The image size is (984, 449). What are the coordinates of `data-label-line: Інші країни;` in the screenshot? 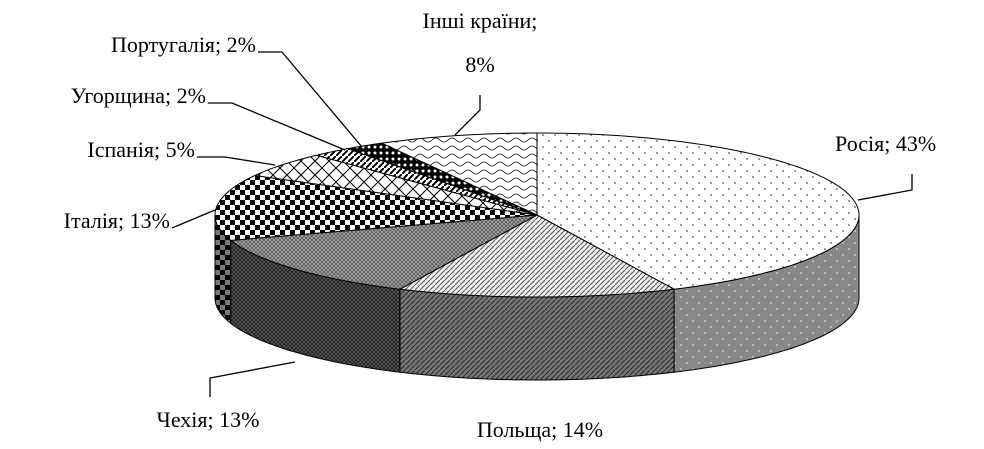 It's located at (480, 20).